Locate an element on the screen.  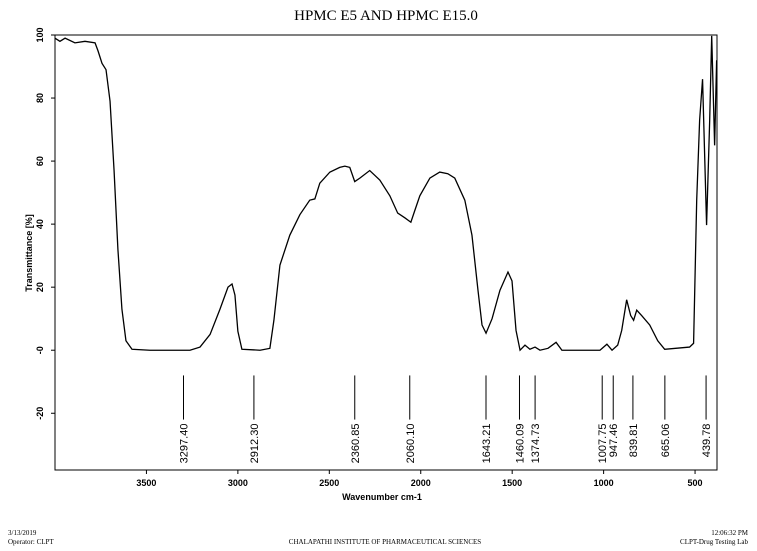
y-tick-label: -0 is located at coordinates (40, 350).